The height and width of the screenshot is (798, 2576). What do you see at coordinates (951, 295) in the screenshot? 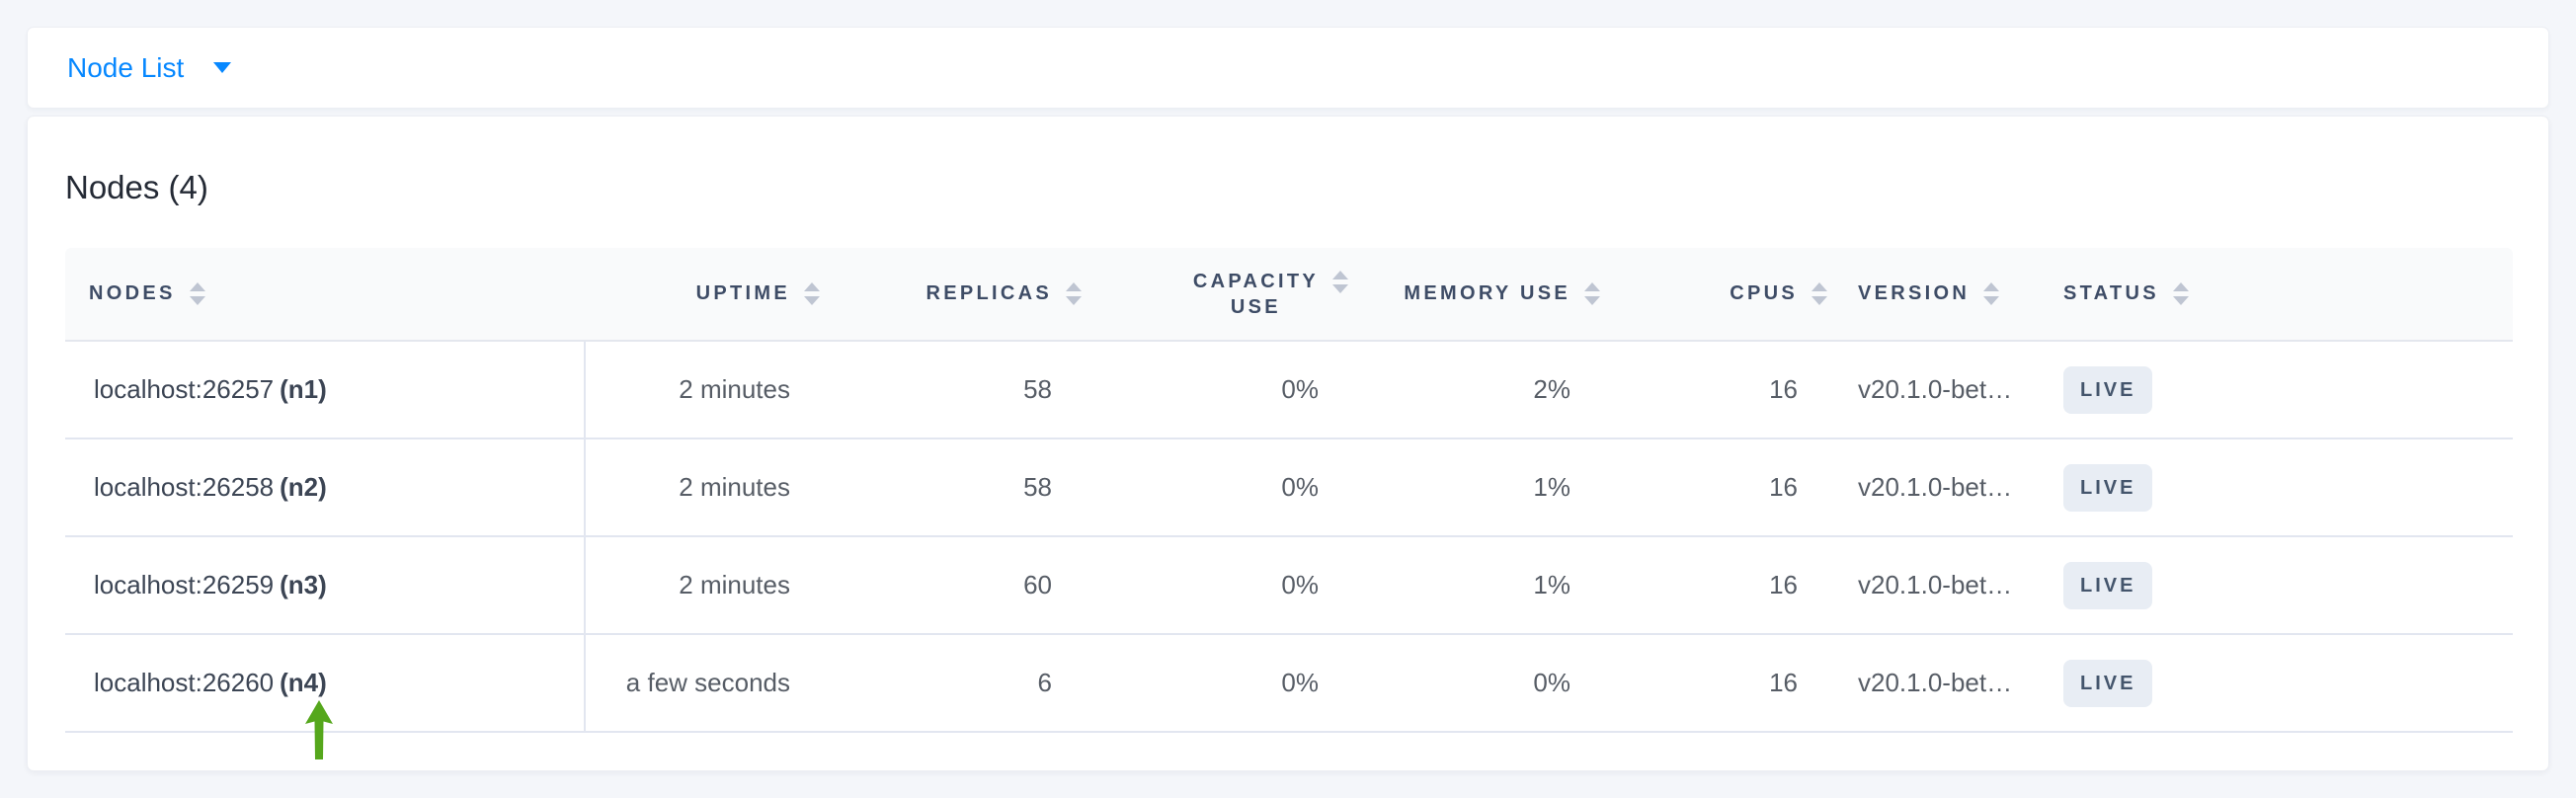
I see `column-header-replicas: REPLICAS` at bounding box center [951, 295].